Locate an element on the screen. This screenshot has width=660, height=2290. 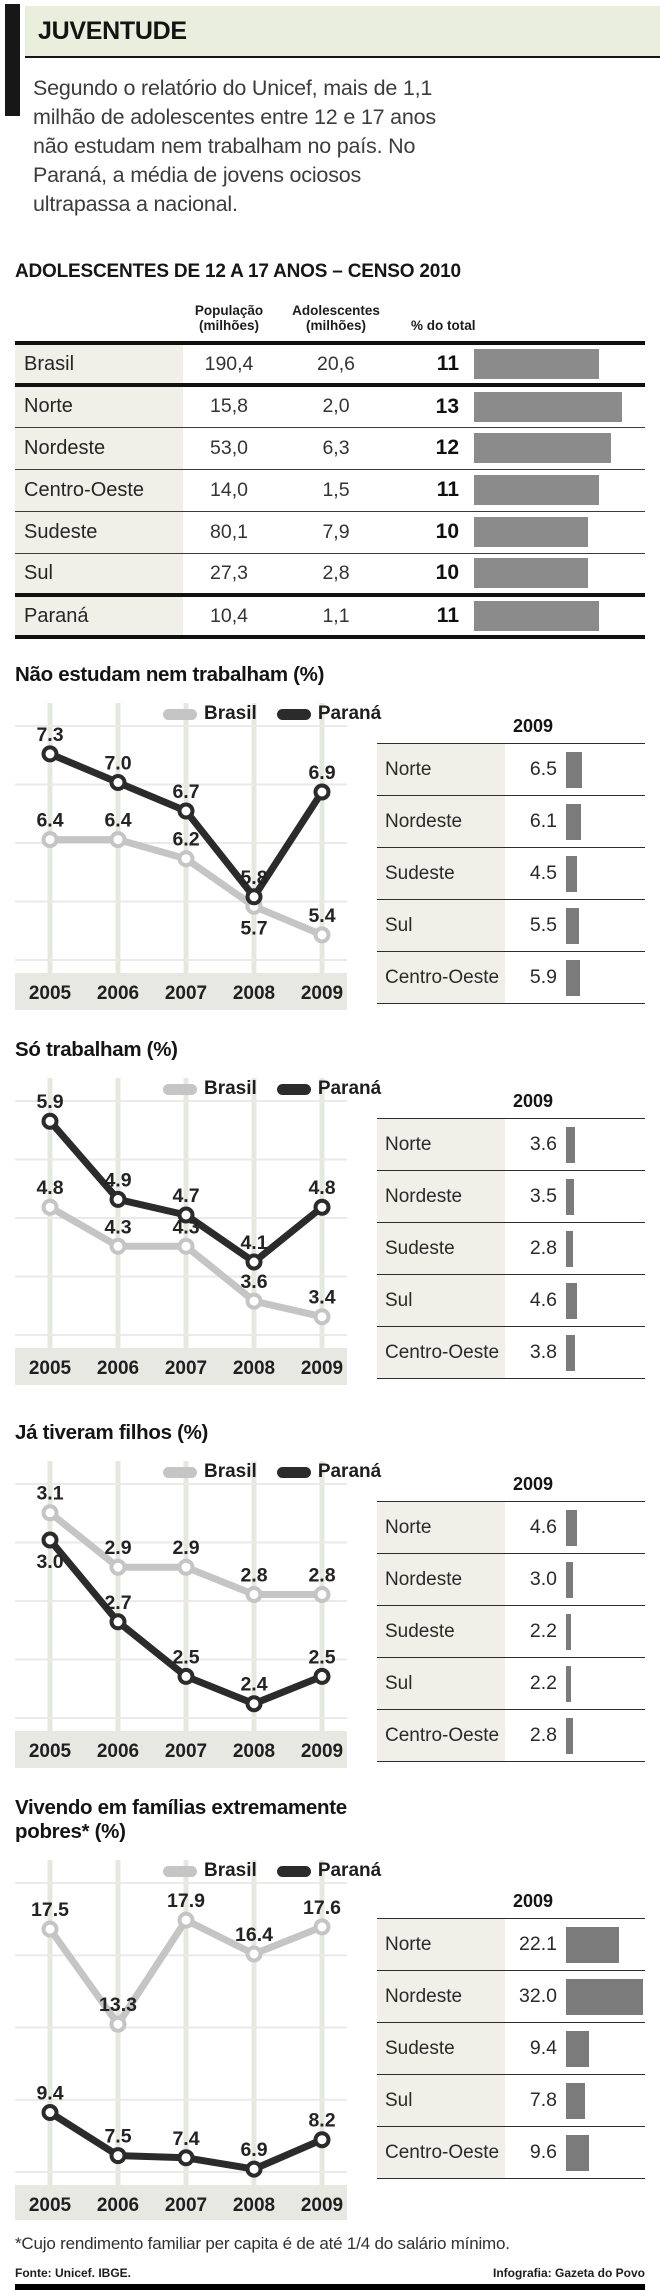
region-value: 3.5 is located at coordinates (543, 1196).